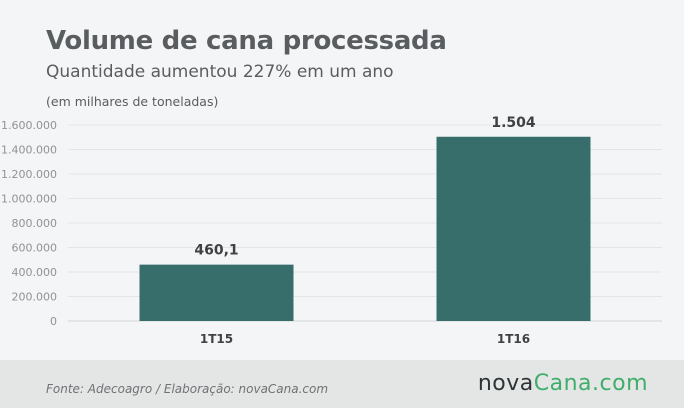  Describe the element at coordinates (246, 41) in the screenshot. I see `chart-title: Volume de cana processada` at that location.